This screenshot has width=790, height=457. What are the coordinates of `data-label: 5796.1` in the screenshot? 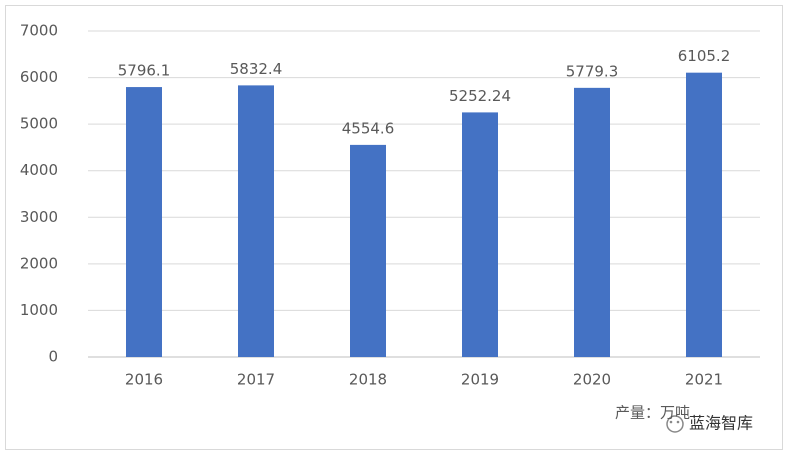 It's located at (144, 71).